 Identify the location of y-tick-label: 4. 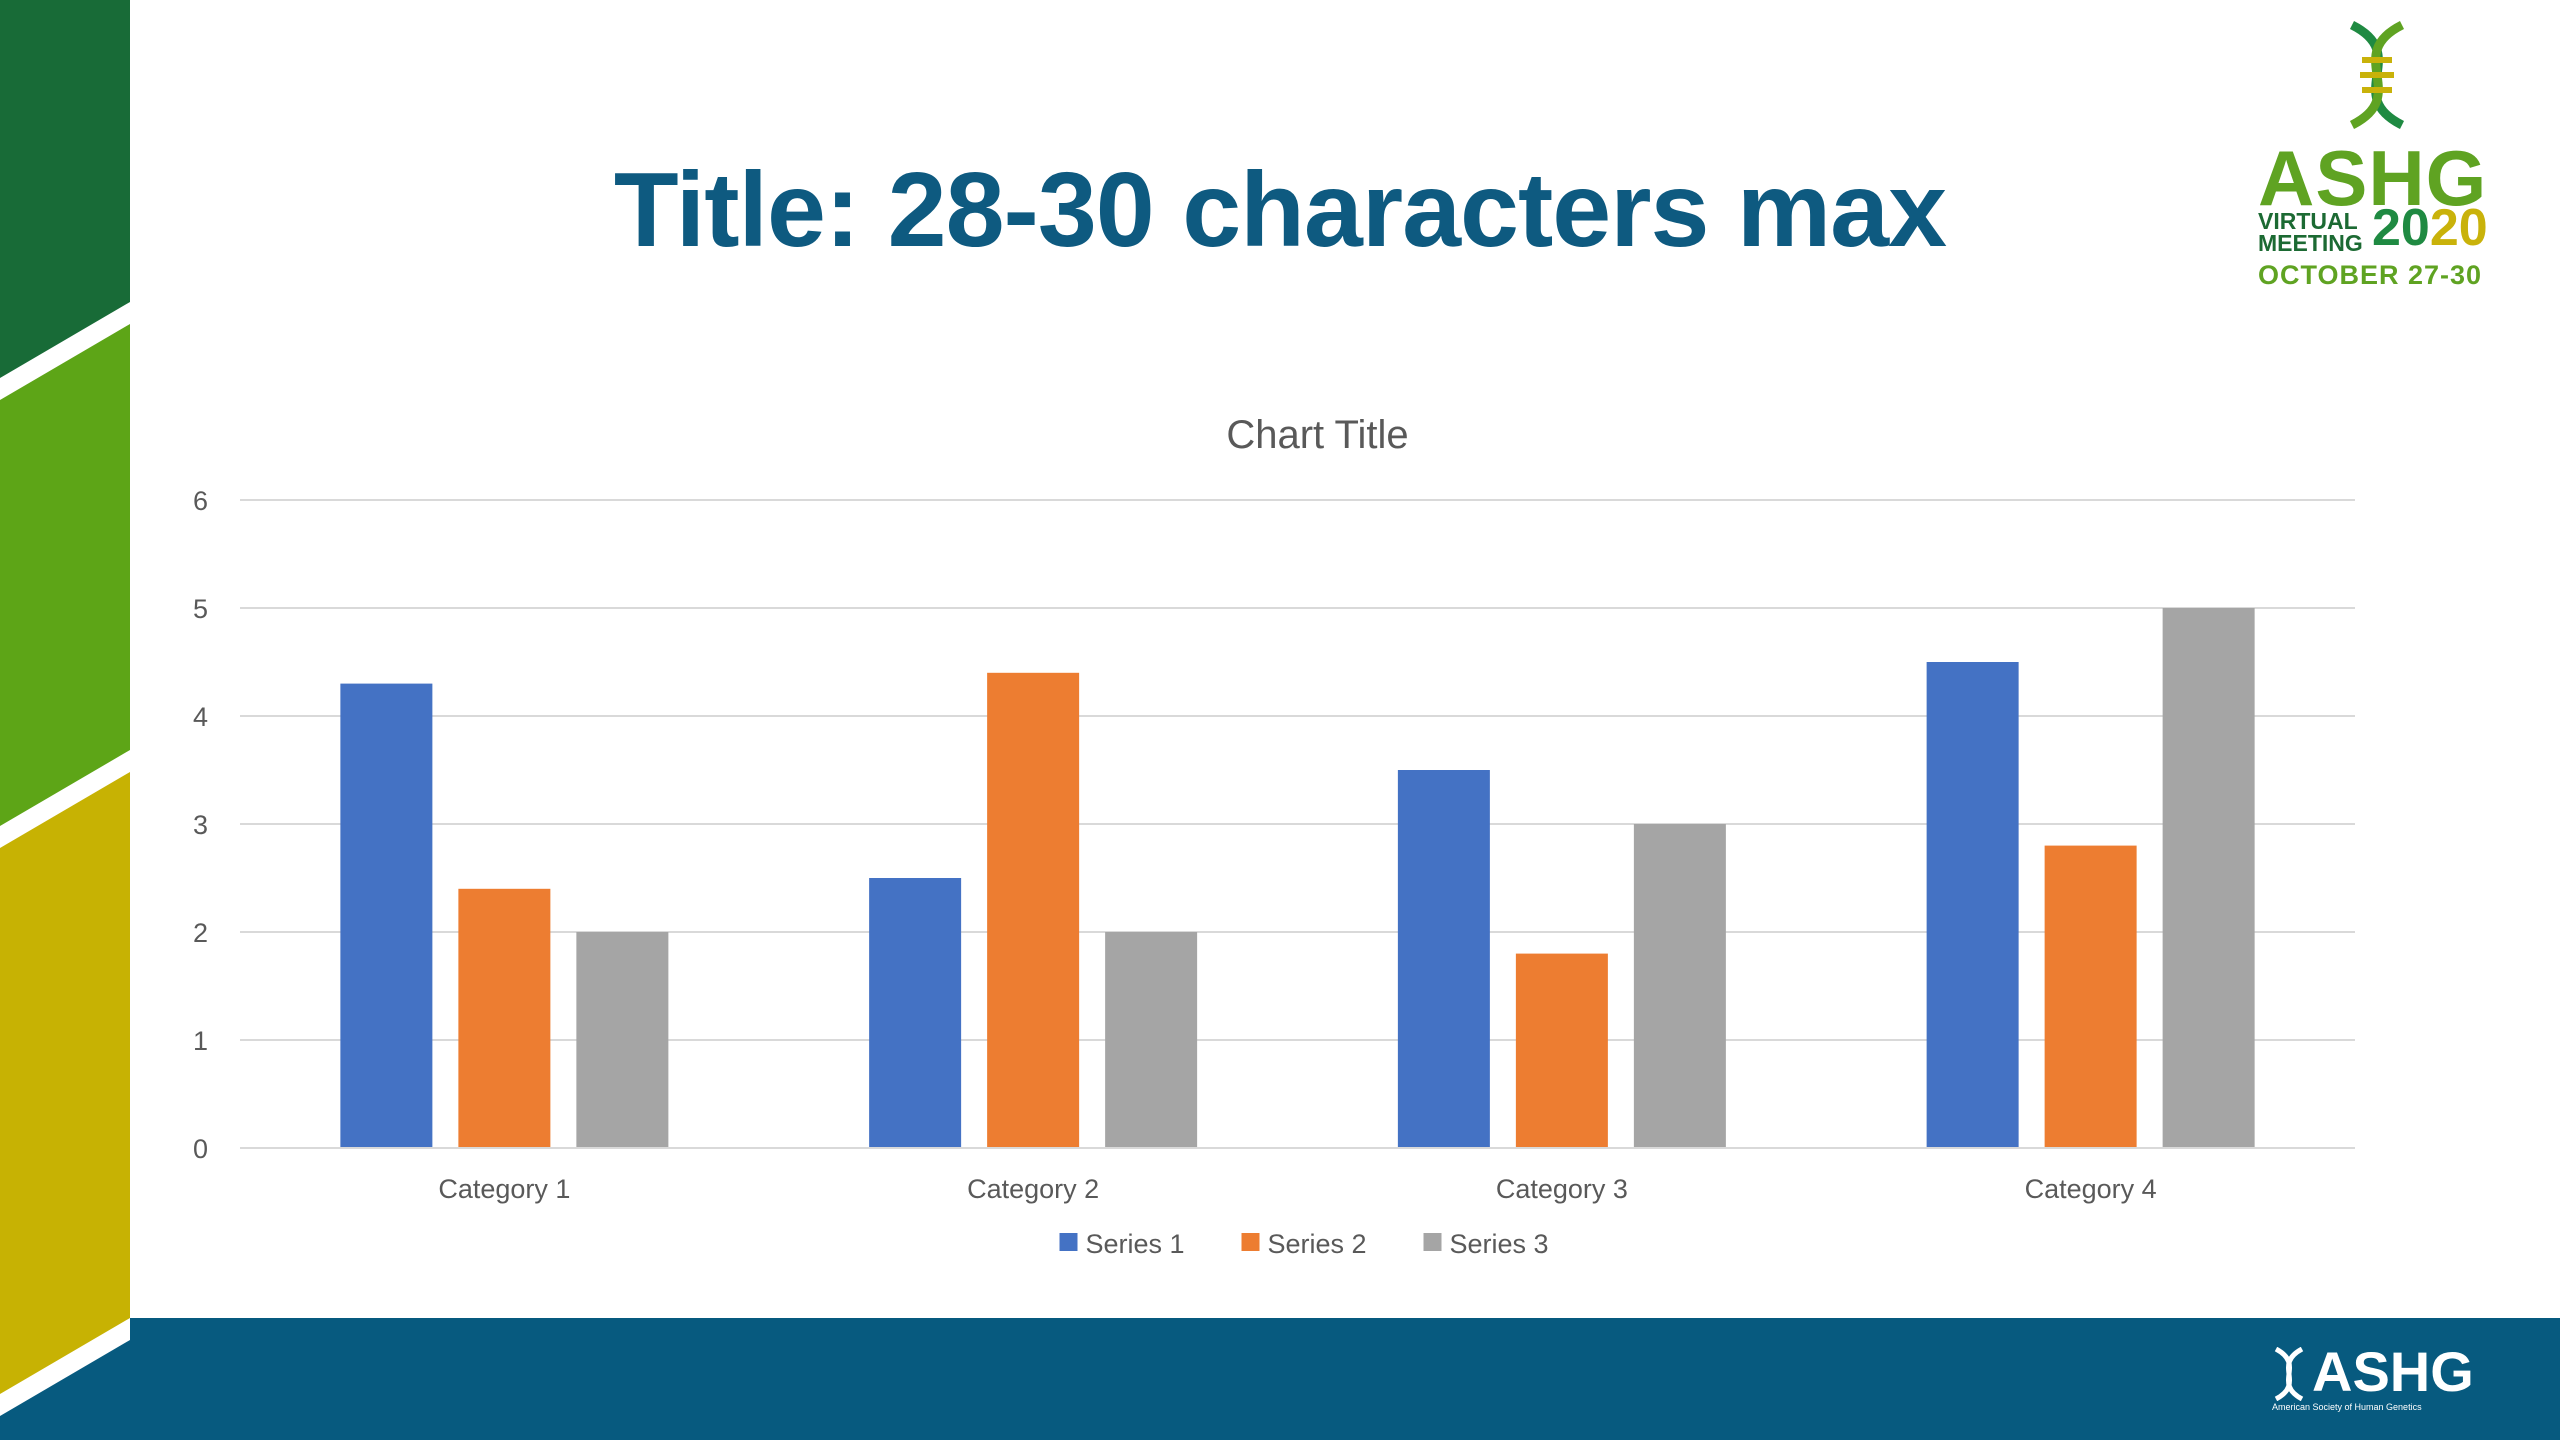
(200, 717).